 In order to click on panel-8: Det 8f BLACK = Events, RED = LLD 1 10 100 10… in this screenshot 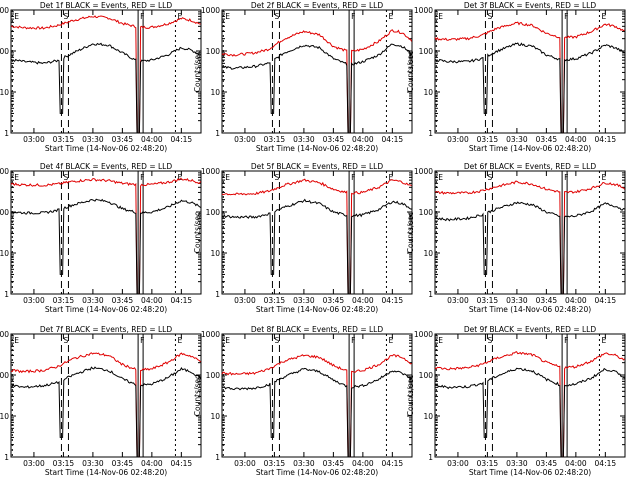, I will do `click(303, 401)`.